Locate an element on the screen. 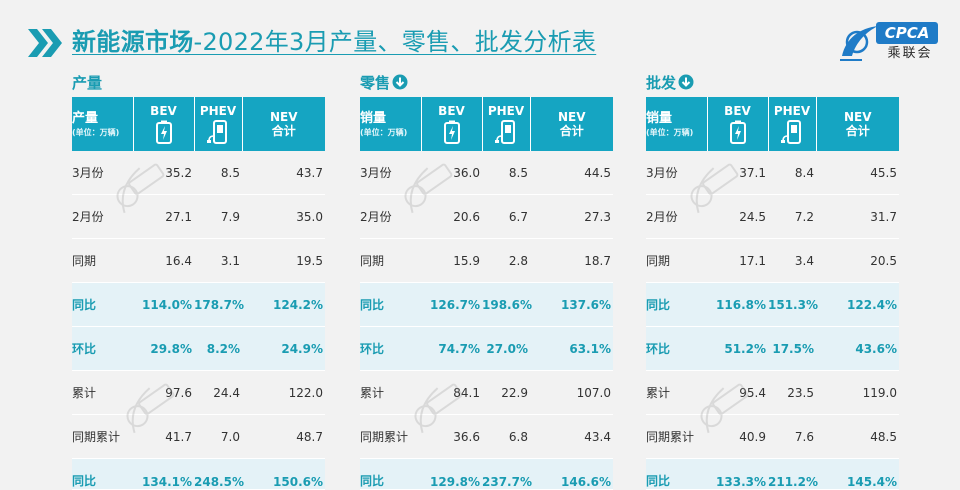  cell-phev: 198.6% is located at coordinates (507, 304).